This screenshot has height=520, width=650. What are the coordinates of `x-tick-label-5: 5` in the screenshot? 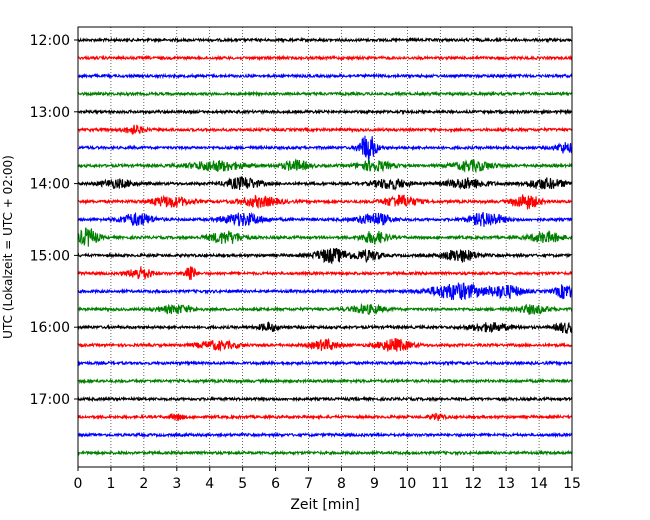 It's located at (242, 484).